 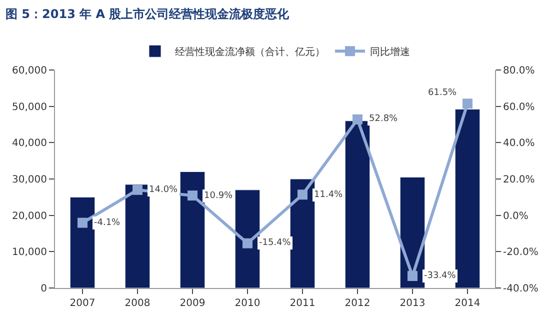 What do you see at coordinates (83, 303) in the screenshot?
I see `x-tick-label: 2007` at bounding box center [83, 303].